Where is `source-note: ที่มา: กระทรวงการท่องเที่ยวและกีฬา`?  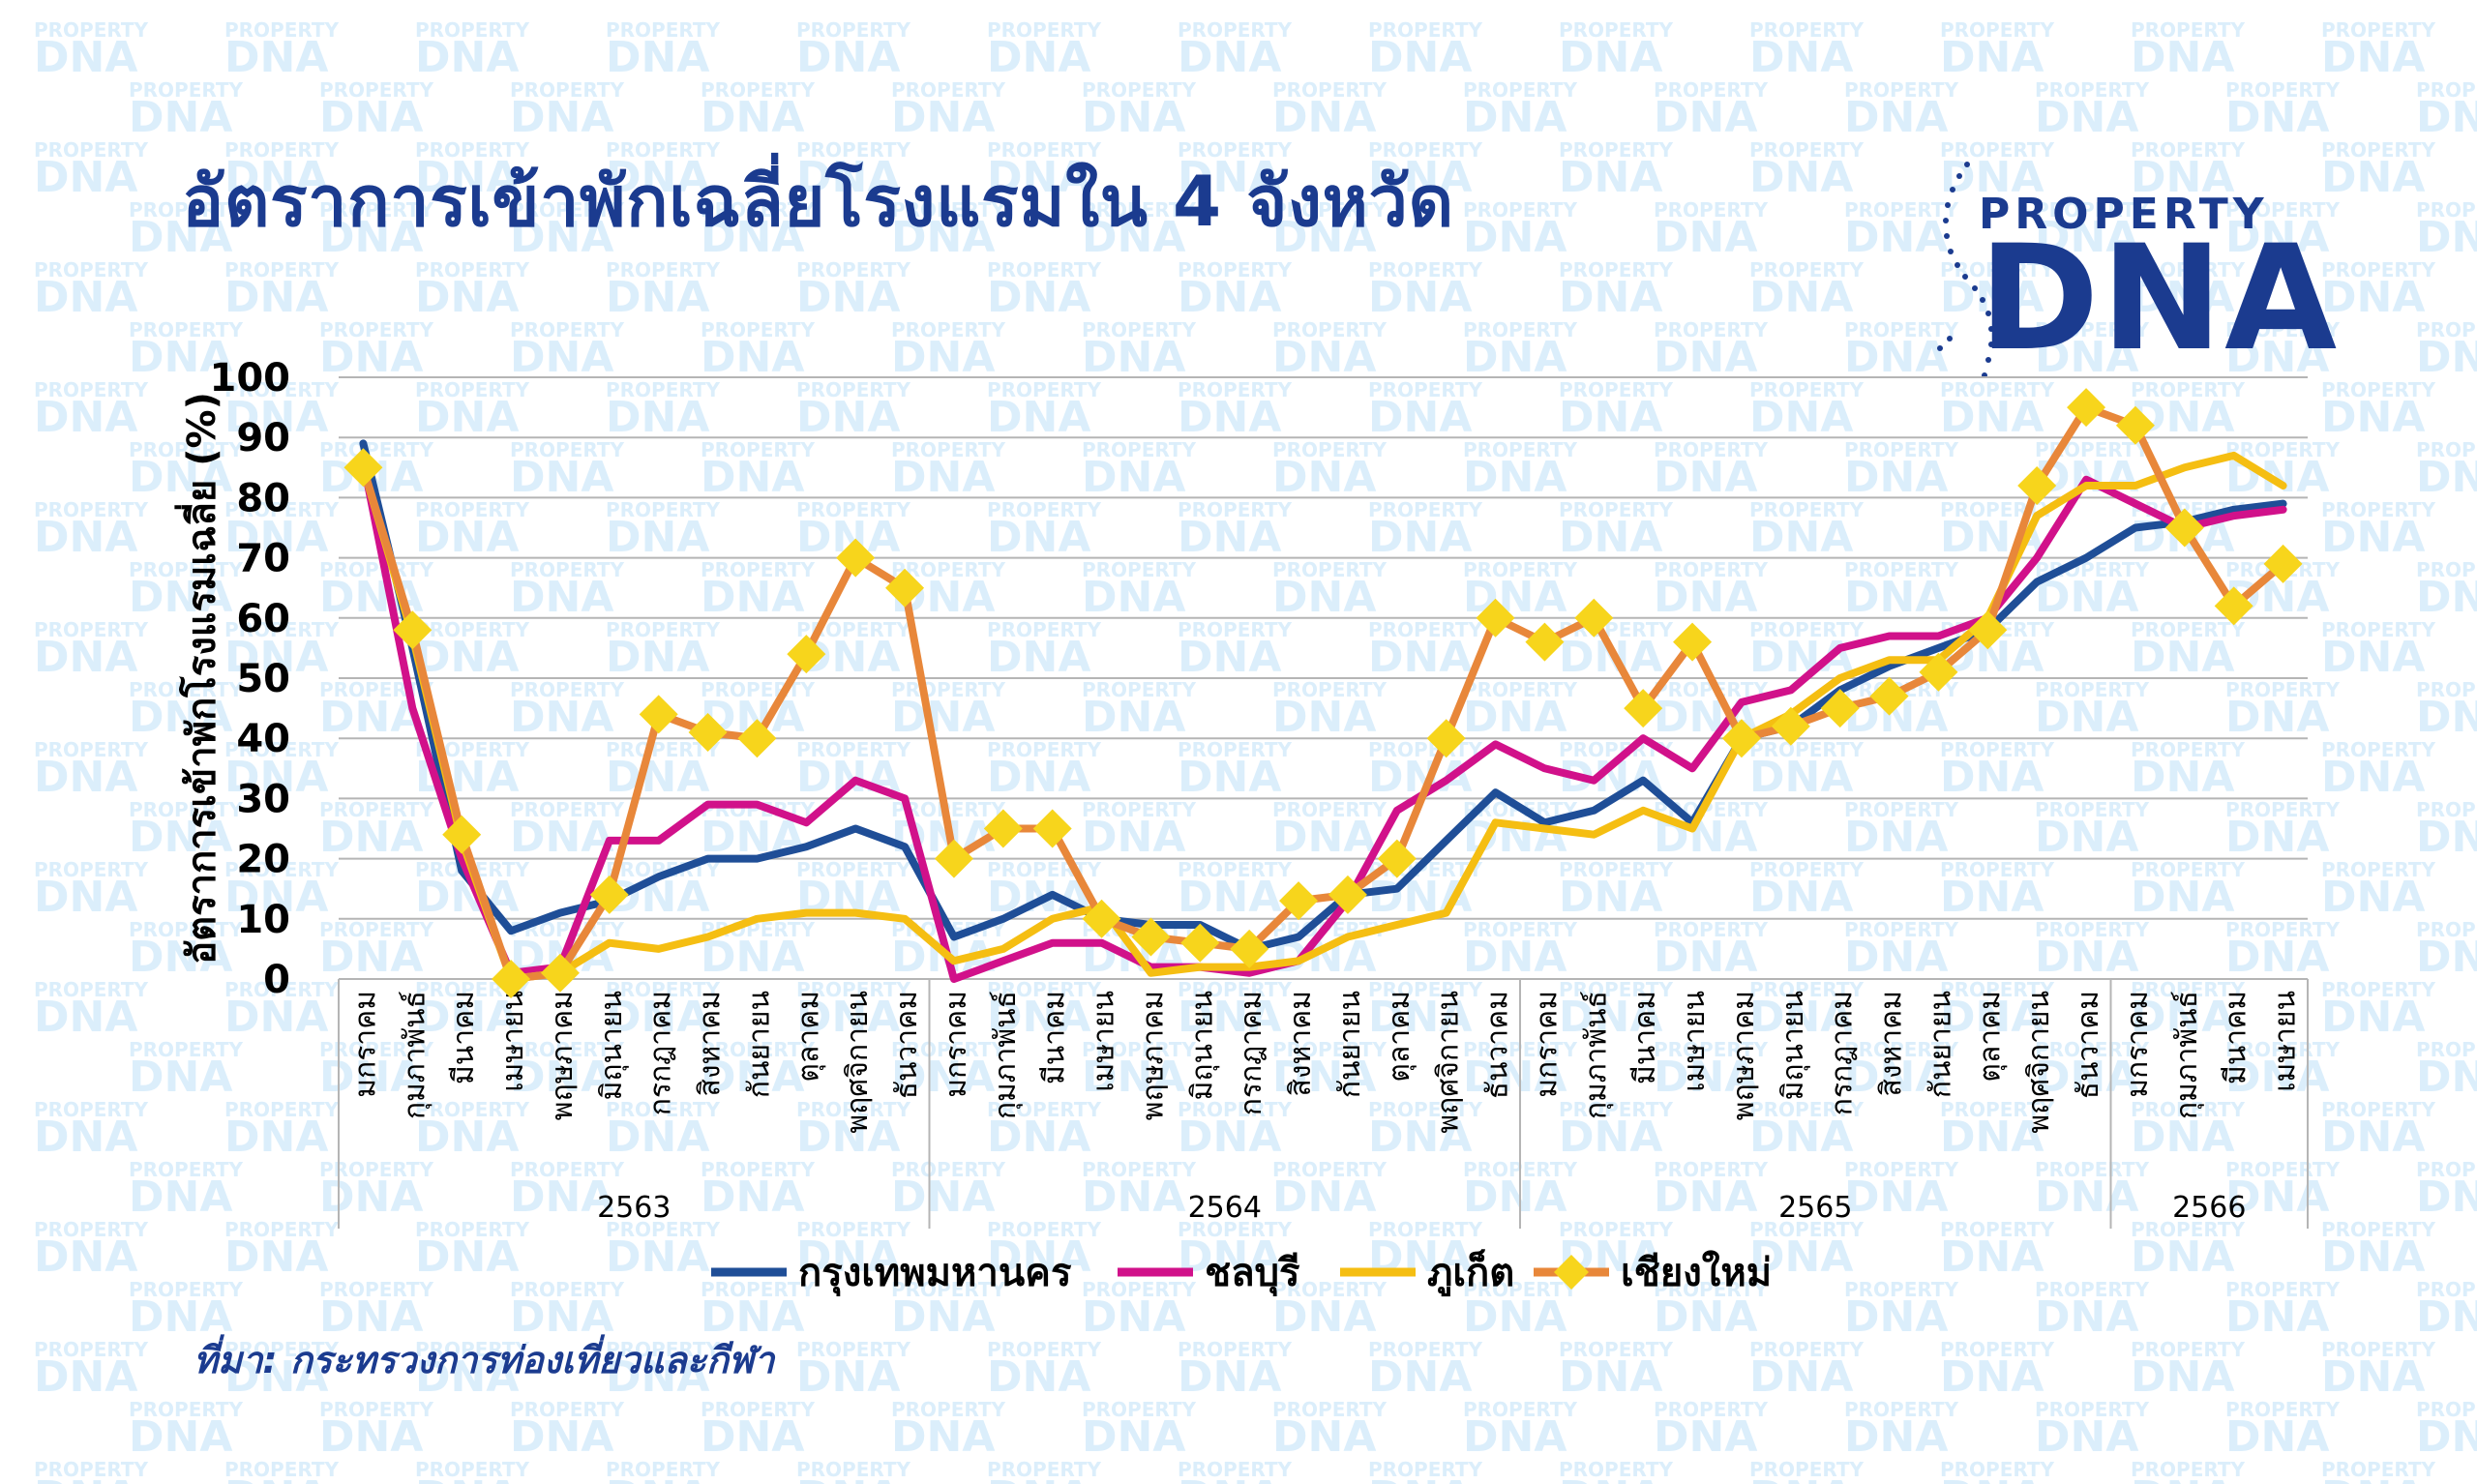 source-note: ที่มา: กระทรวงการท่องเที่ยวและกีฬา is located at coordinates (484, 1360).